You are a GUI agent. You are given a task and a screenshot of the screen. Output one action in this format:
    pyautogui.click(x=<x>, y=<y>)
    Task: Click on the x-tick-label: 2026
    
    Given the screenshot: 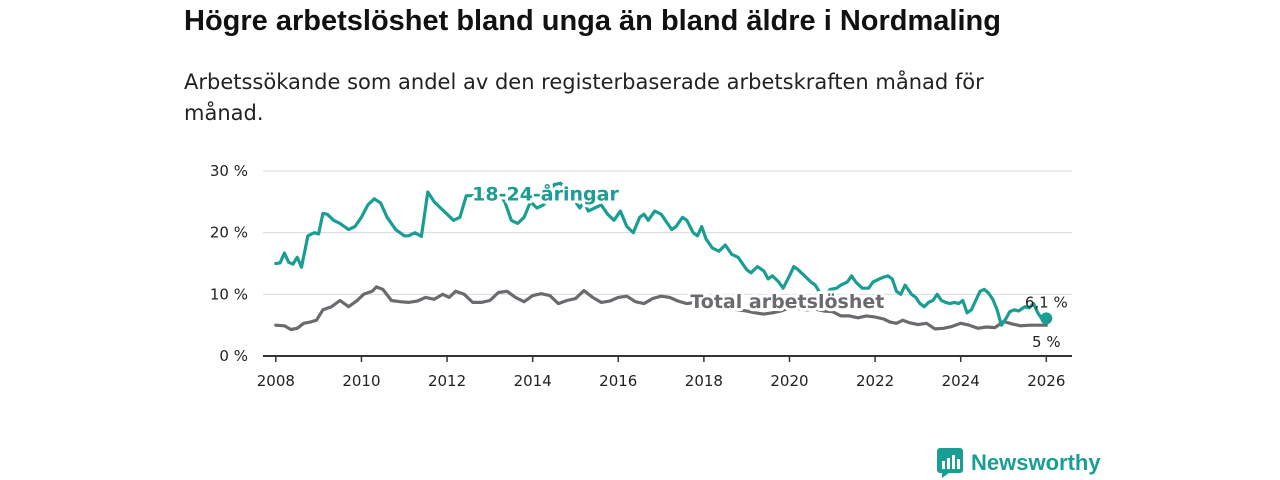 What is the action you would take?
    pyautogui.click(x=1046, y=381)
    